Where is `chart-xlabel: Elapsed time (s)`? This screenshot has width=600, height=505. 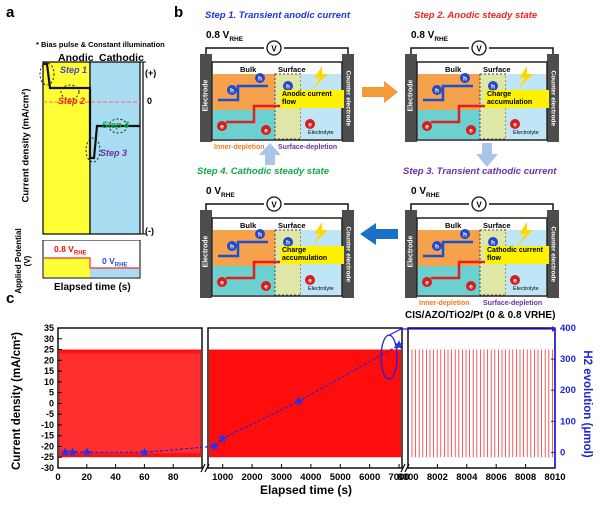
chart-xlabel: Elapsed time (s) is located at coordinates (306, 490).